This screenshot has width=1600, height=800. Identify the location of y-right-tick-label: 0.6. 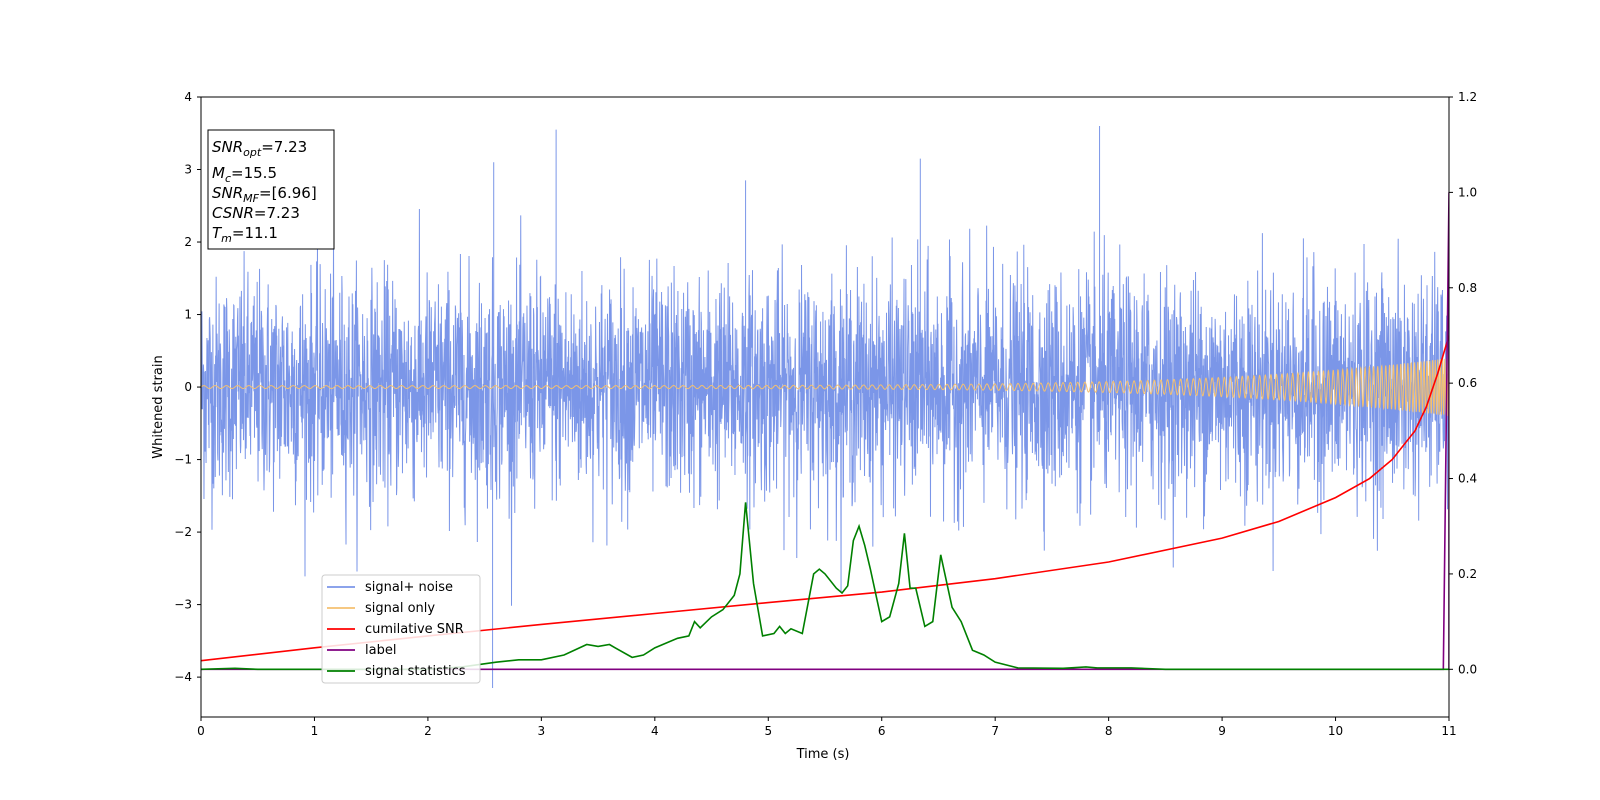
(1467, 383).